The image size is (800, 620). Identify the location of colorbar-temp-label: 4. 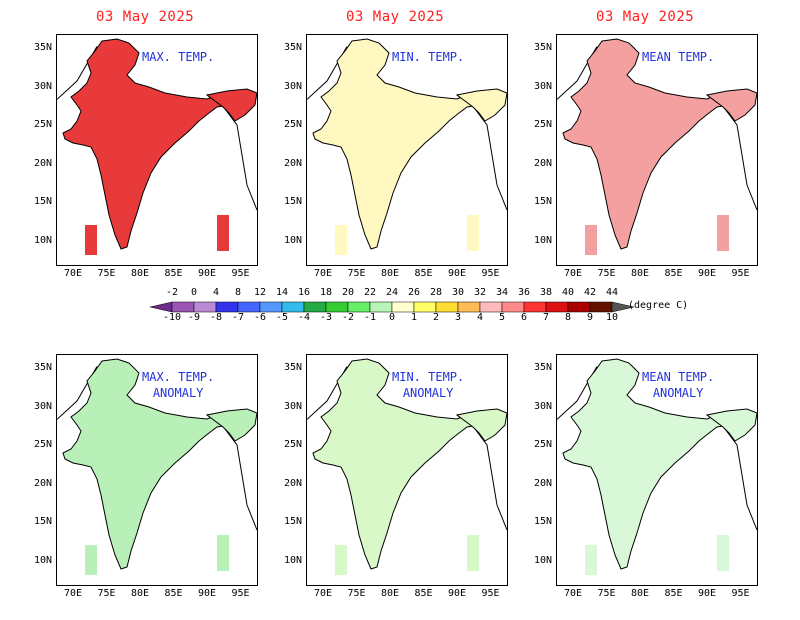
(216, 292).